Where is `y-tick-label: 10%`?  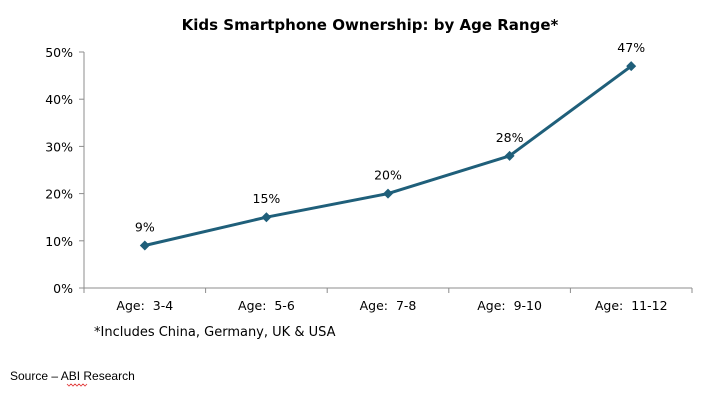 y-tick-label: 10% is located at coordinates (59, 241).